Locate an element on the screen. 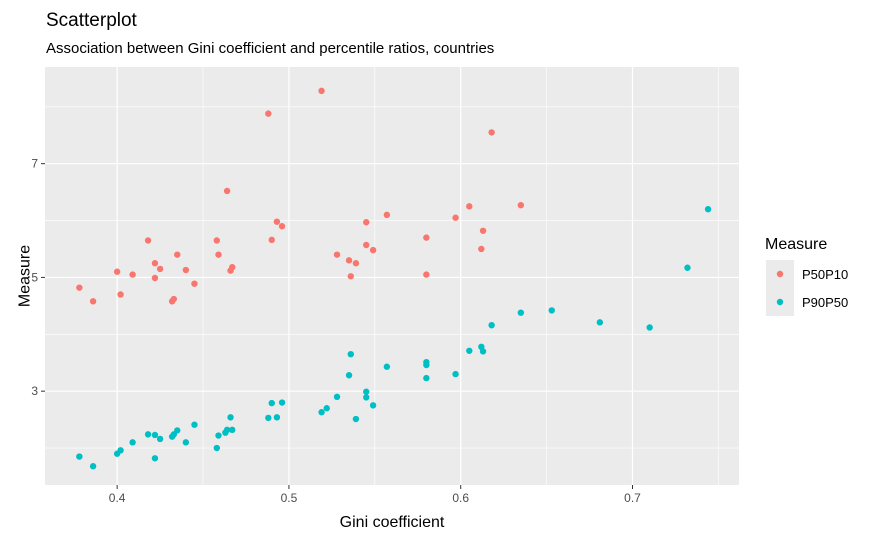 The width and height of the screenshot is (875, 540). legend: Measure P50P10 P90P50 is located at coordinates (806, 276).